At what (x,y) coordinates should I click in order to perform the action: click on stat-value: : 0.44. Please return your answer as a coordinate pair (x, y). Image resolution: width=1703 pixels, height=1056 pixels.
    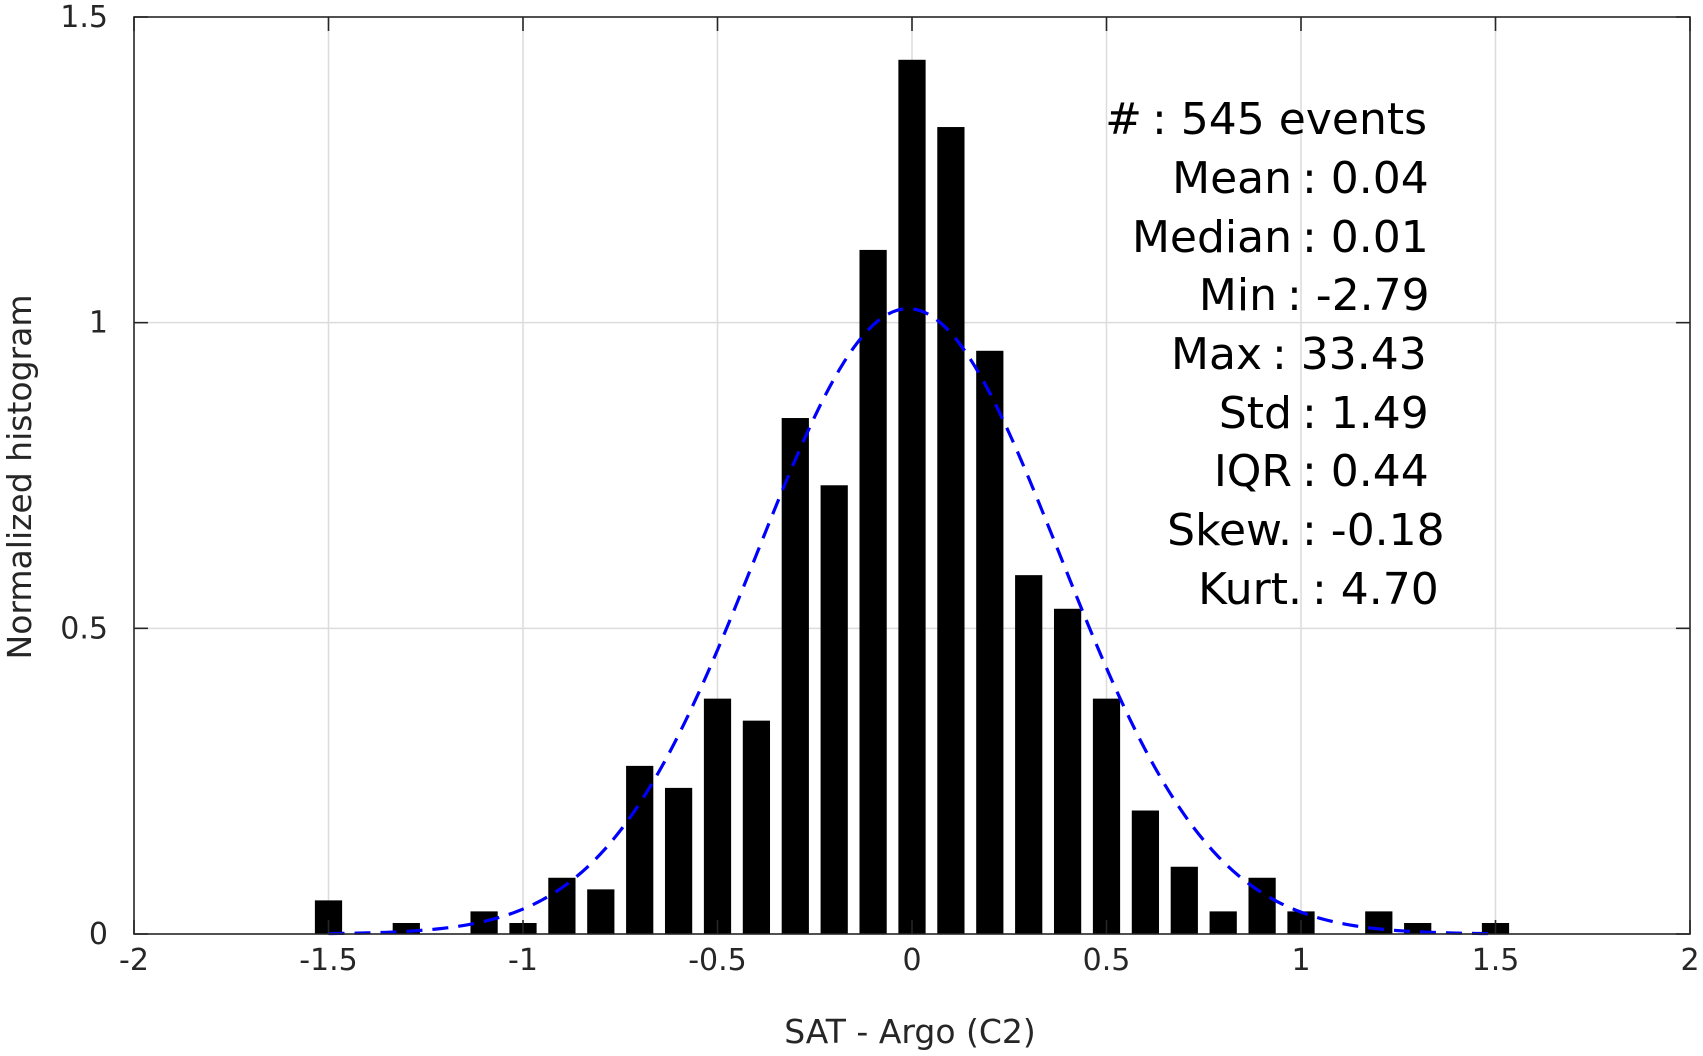
    Looking at the image, I should click on (1365, 471).